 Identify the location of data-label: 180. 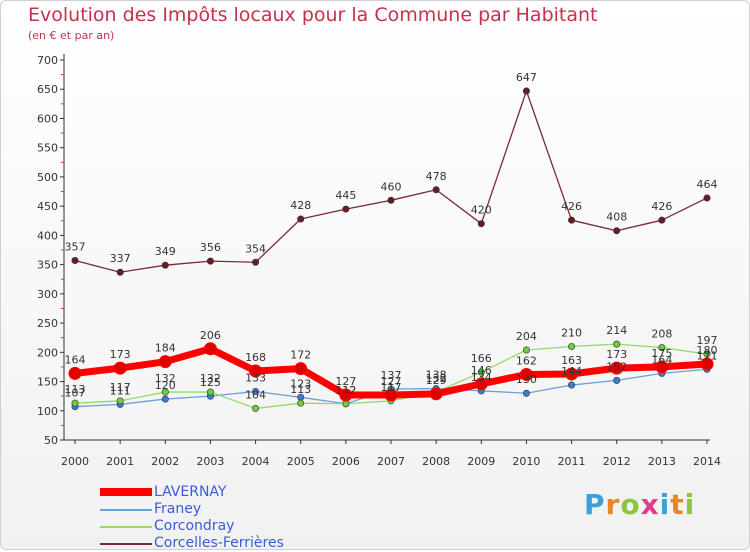
(707, 350).